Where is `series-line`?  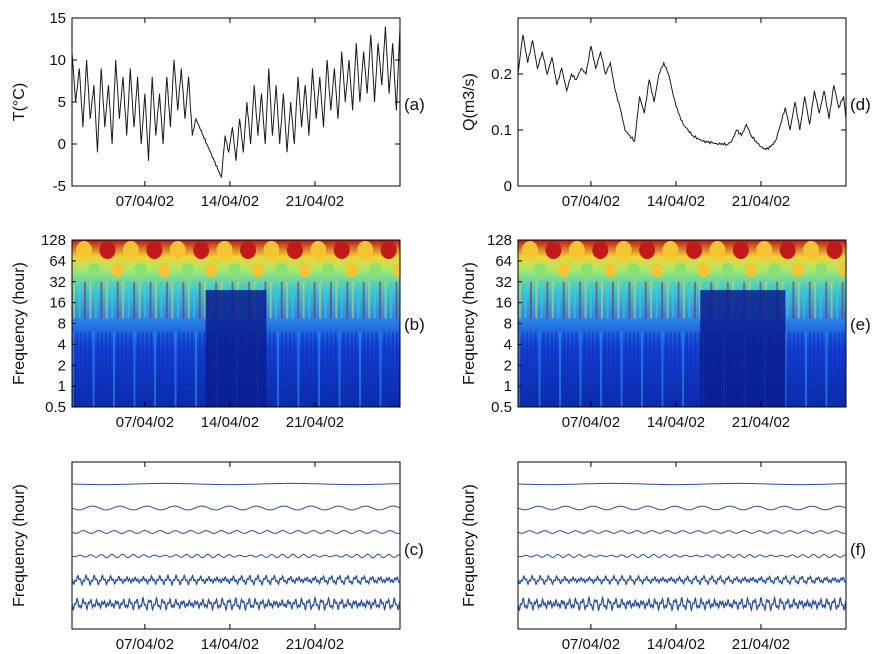 series-line is located at coordinates (236, 102).